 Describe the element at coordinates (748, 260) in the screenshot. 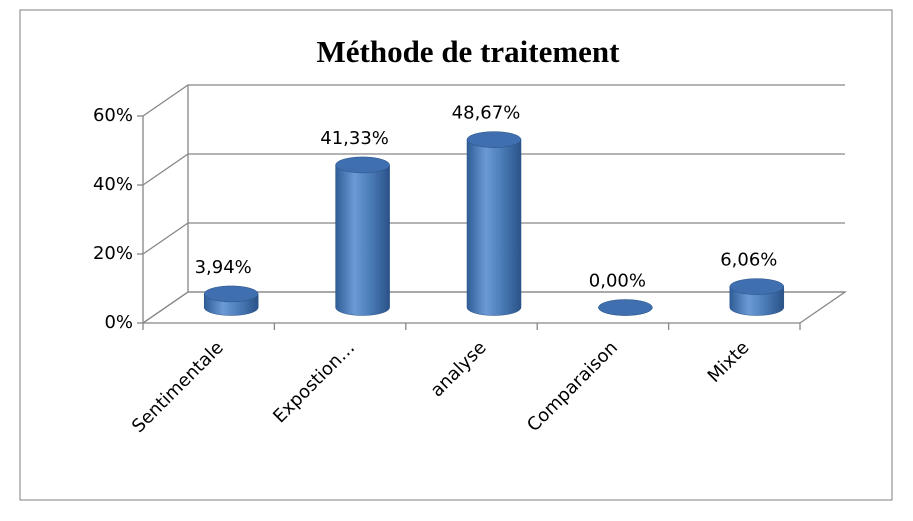

I see `value-label: 6,06%` at that location.